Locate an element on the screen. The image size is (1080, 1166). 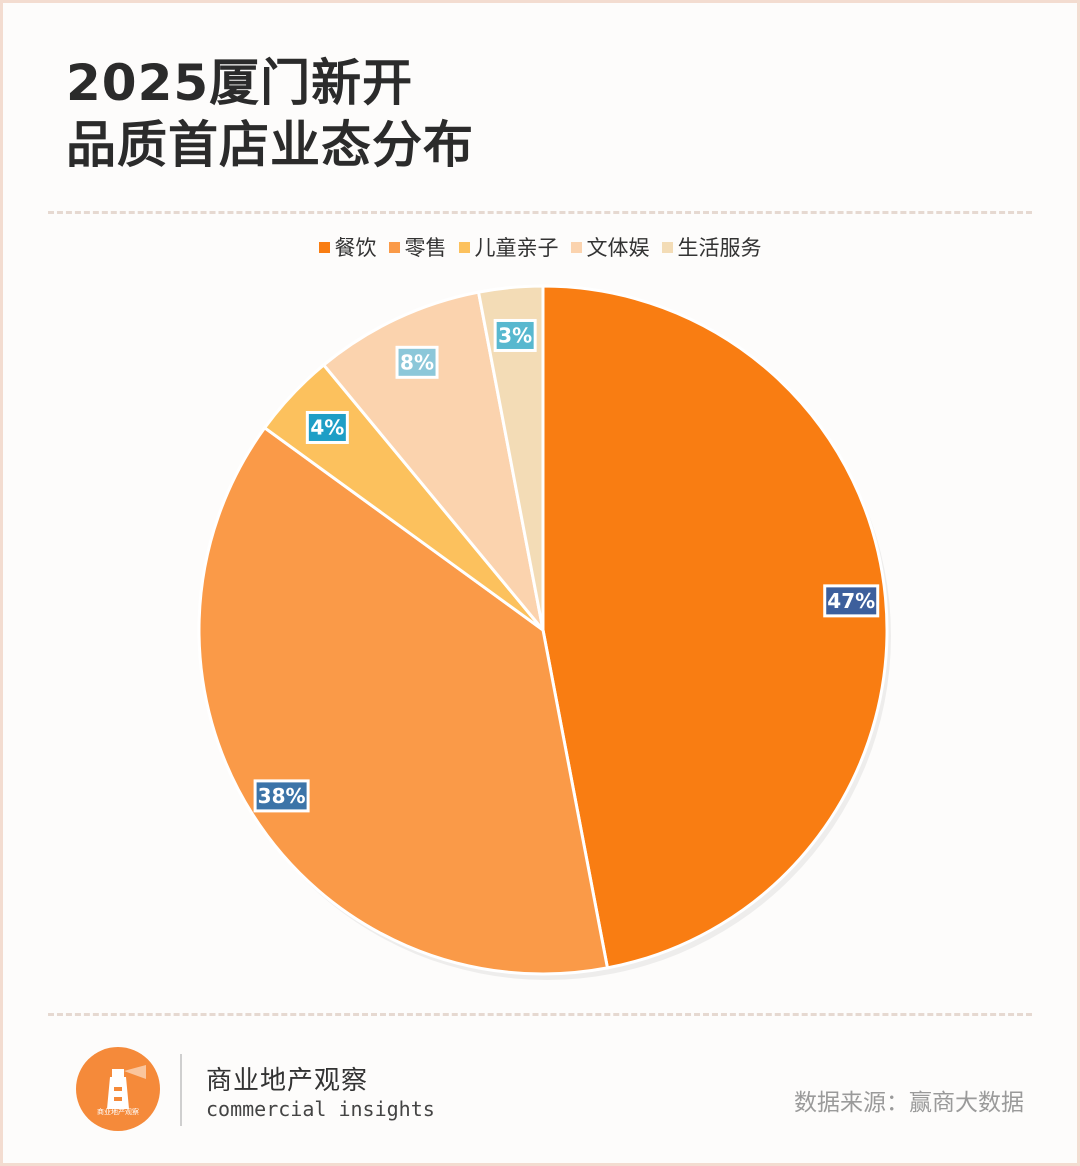
legend-swatch-entertainment is located at coordinates (576, 247).